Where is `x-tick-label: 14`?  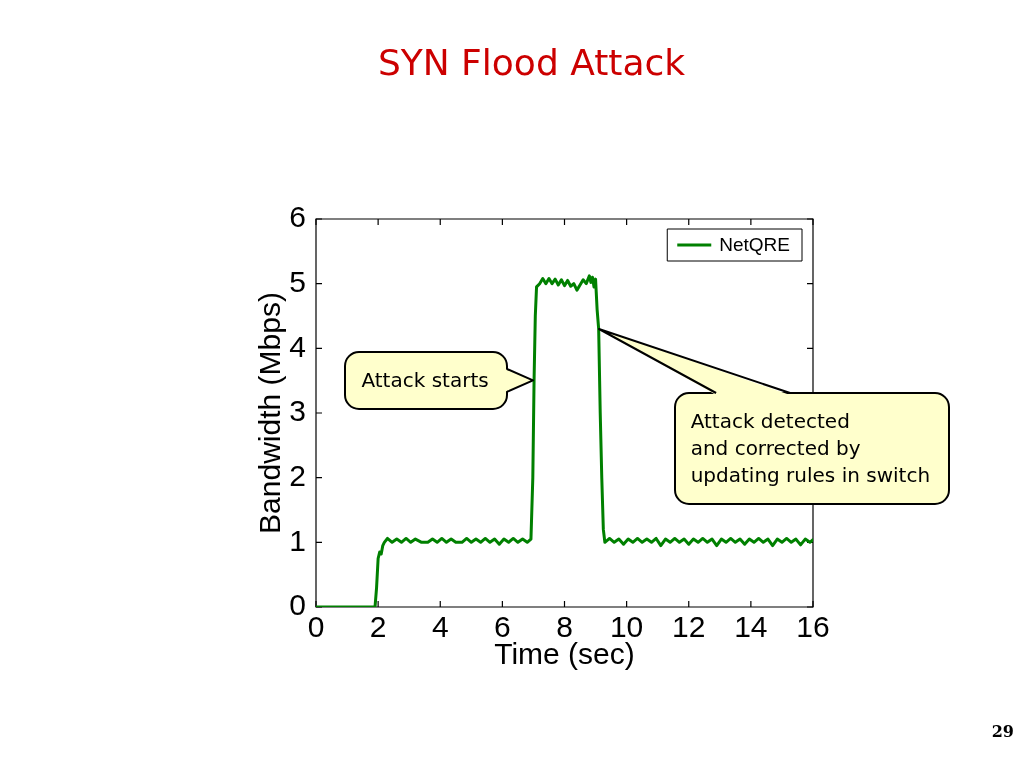
x-tick-label: 14 is located at coordinates (751, 627).